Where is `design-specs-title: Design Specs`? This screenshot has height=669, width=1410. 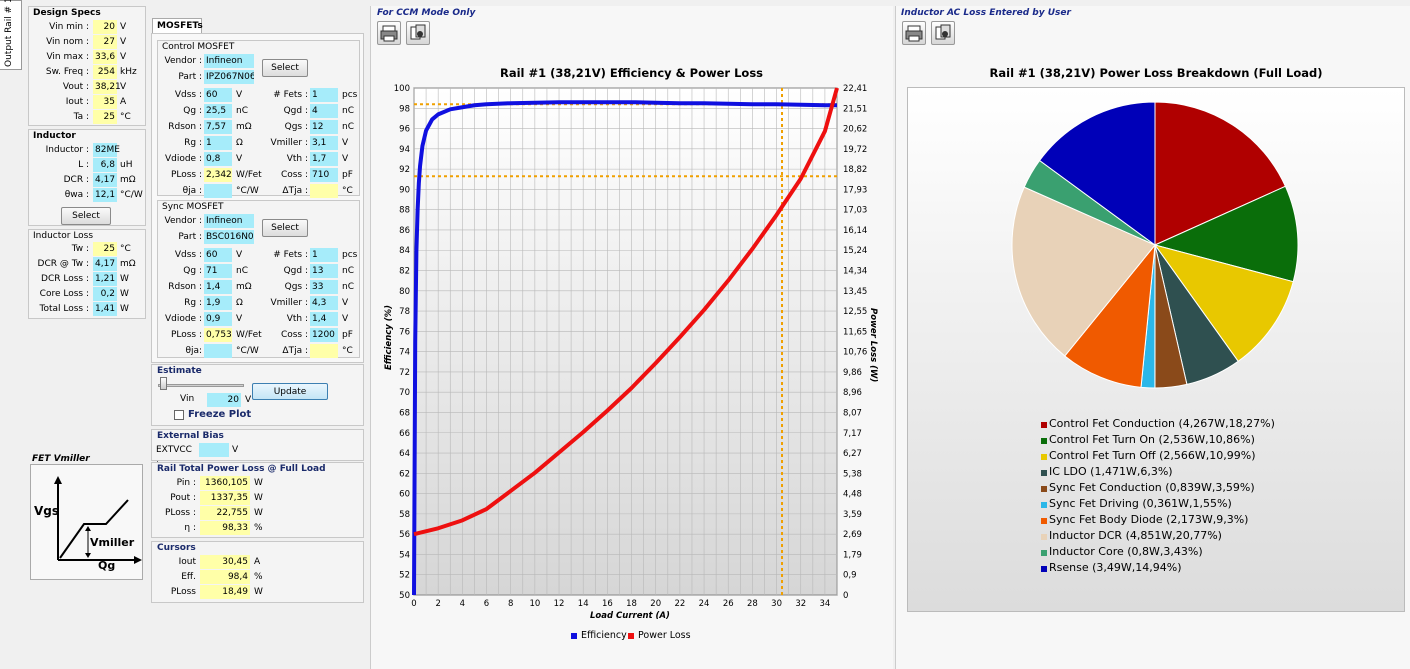
design-specs-title: Design Specs is located at coordinates (67, 13).